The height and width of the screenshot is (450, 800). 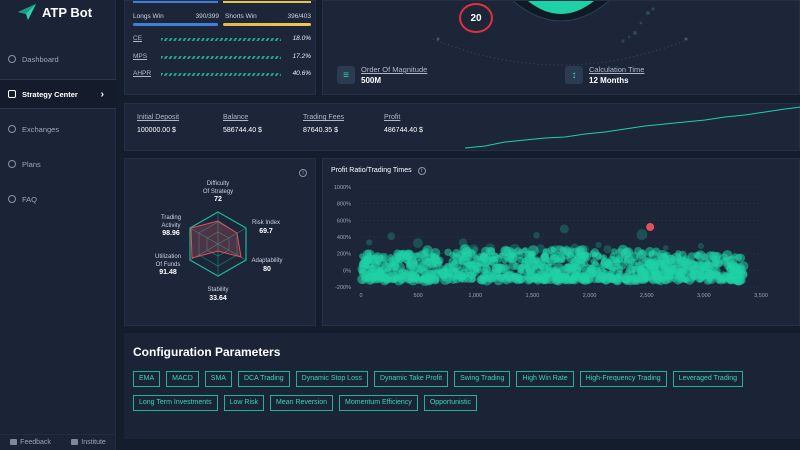 I want to click on config-tag: DCA Trading, so click(x=263, y=379).